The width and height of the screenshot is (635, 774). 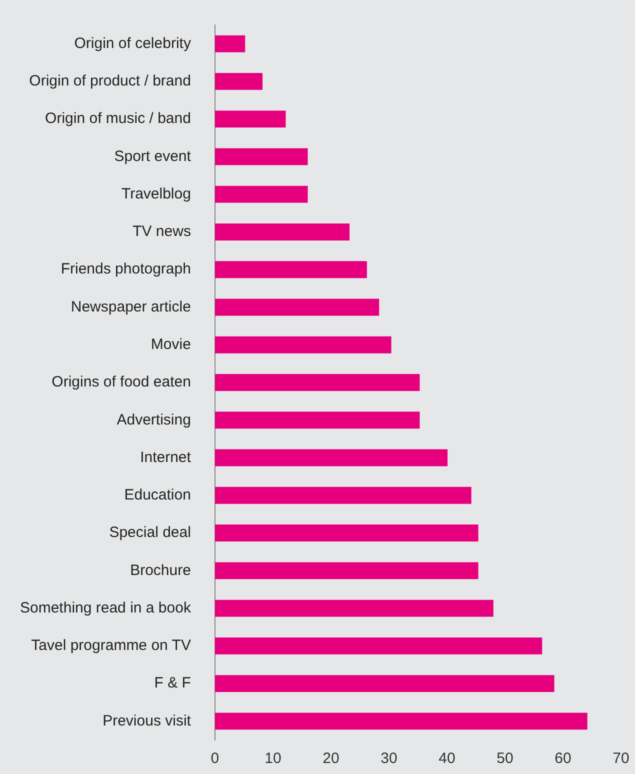 What do you see at coordinates (150, 533) in the screenshot?
I see `y-tick-label: Special deal` at bounding box center [150, 533].